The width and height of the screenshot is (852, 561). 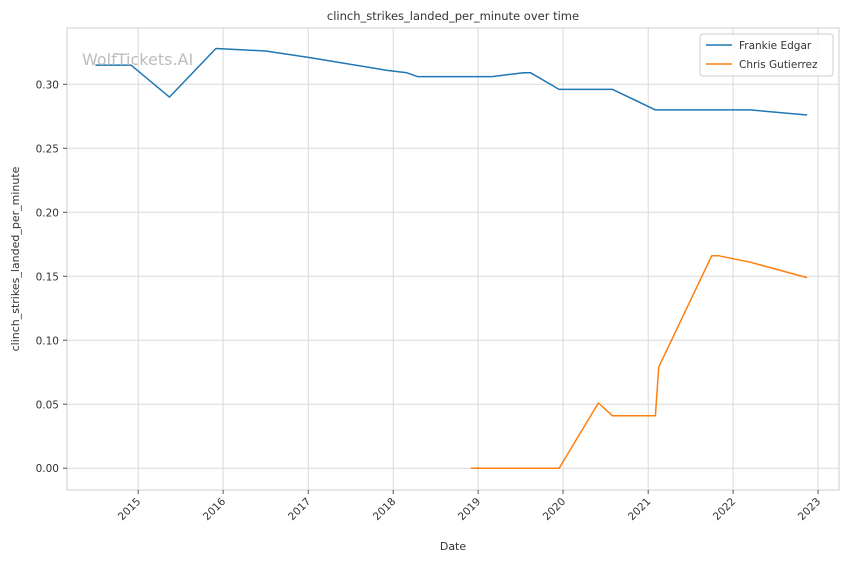 I want to click on y-axis-ticks: 0.00 0.05 0.10 0.15 0.20 0.25 0.30, so click(x=51, y=277).